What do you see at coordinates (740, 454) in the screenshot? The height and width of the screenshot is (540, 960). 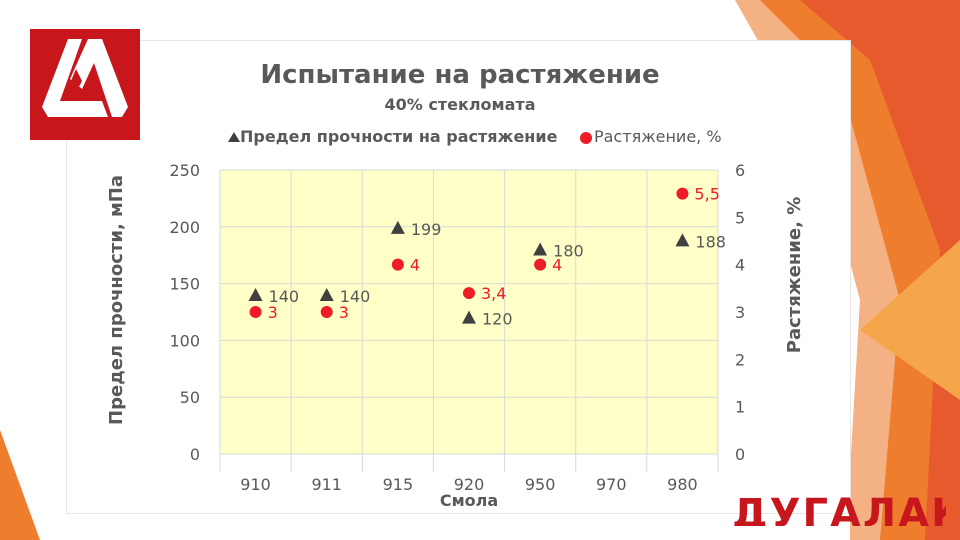 I see `y-right-tick-label: 0` at bounding box center [740, 454].